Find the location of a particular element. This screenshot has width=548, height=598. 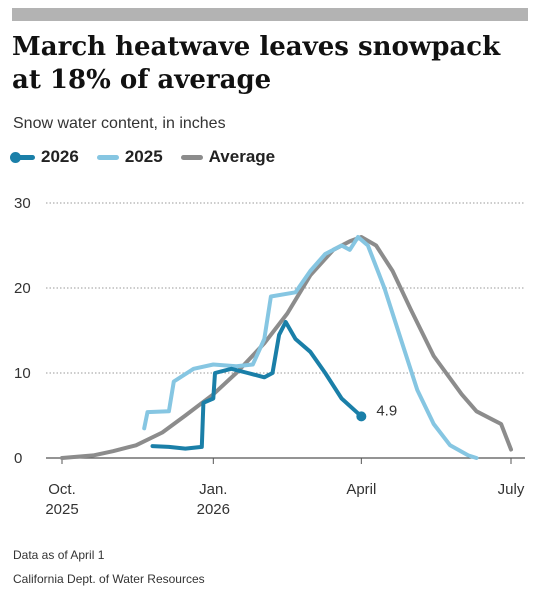

y-tick-label-30: 30 is located at coordinates (22, 203).